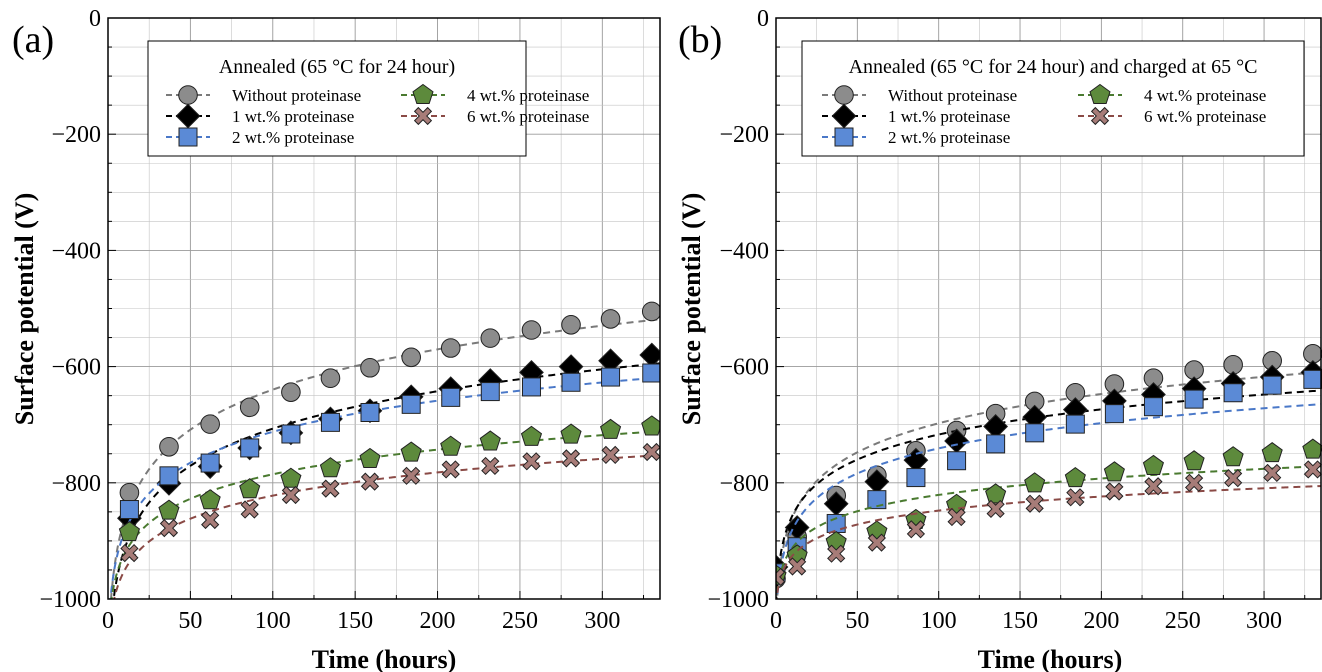 Image resolution: width=1322 pixels, height=672 pixels. What do you see at coordinates (691, 309) in the screenshot?
I see `y-axis-label: Surface potential (V)` at bounding box center [691, 309].